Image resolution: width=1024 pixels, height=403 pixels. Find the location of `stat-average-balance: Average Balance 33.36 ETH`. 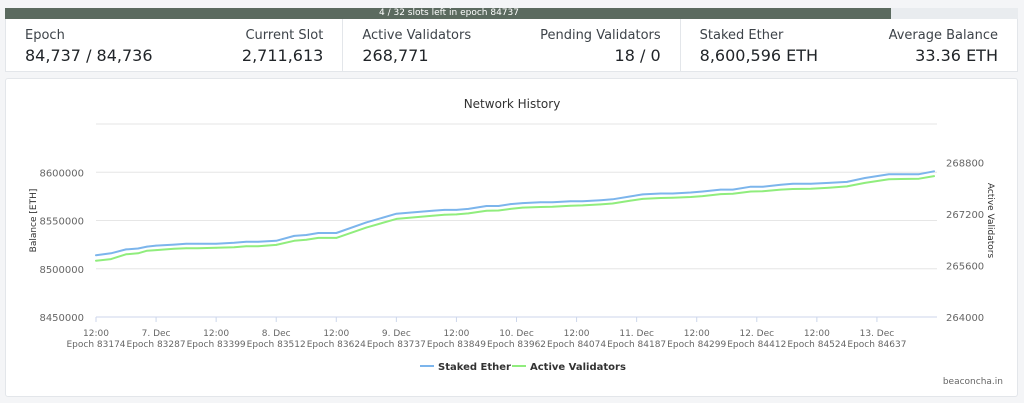

stat-average-balance: Average Balance 33.36 ETH is located at coordinates (943, 49).